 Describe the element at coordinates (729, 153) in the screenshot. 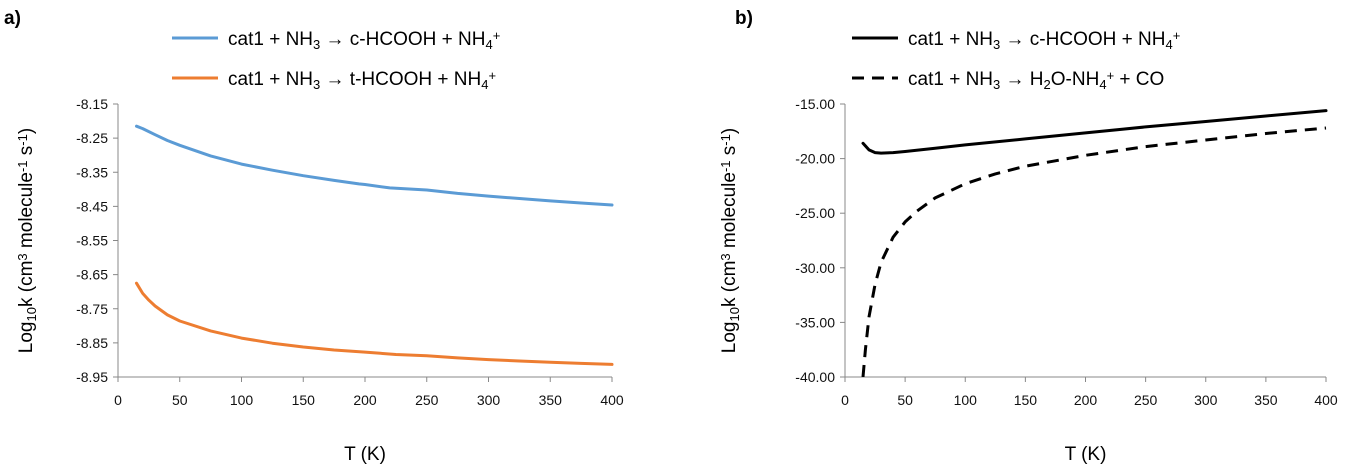

I see `chart-b-ylabel-part-6: s` at that location.